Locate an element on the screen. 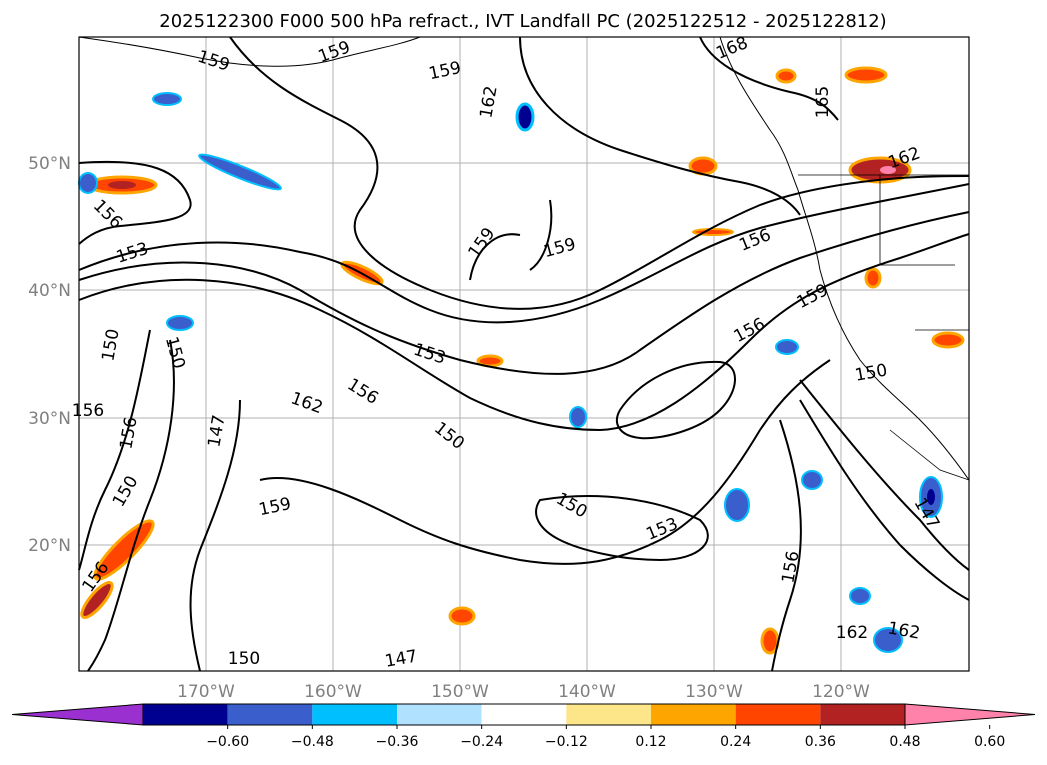  border-us-mexico is located at coordinates (929, 455).